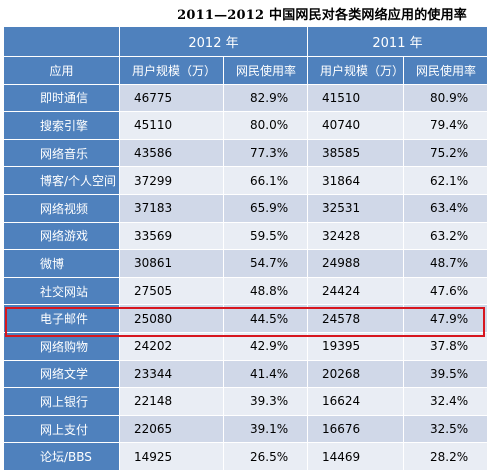  What do you see at coordinates (445, 98) in the screenshot?
I see `rate-2011-cell: 80.9%` at bounding box center [445, 98].